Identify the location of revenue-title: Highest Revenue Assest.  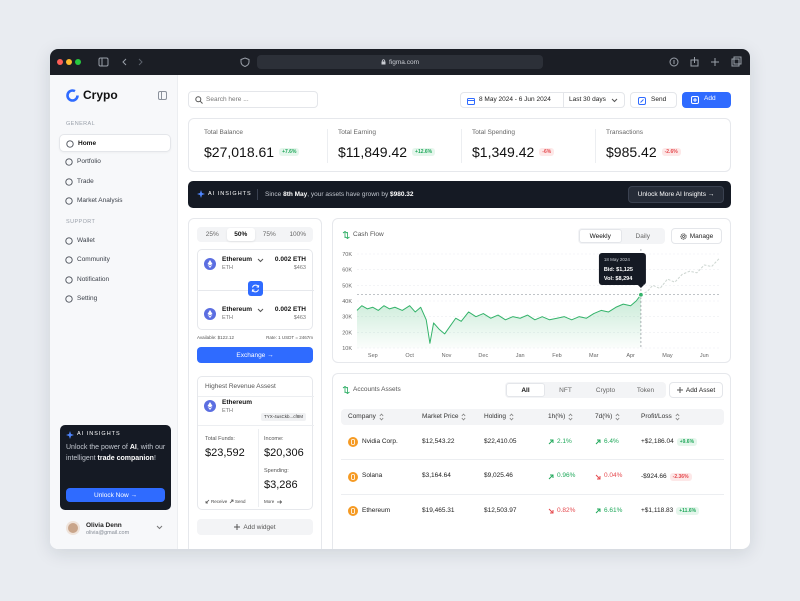
(240, 386).